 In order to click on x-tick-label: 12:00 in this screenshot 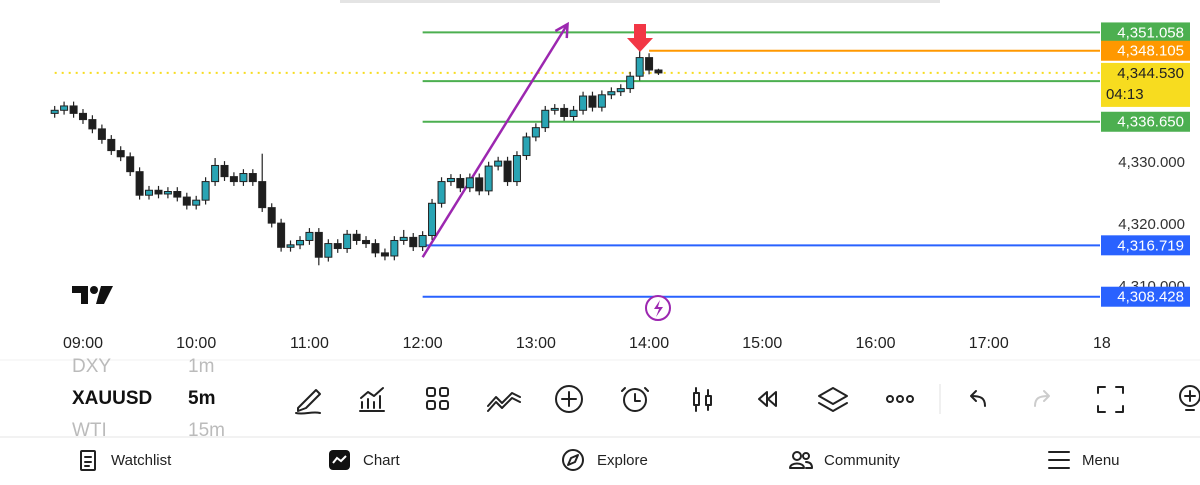, I will do `click(423, 343)`.